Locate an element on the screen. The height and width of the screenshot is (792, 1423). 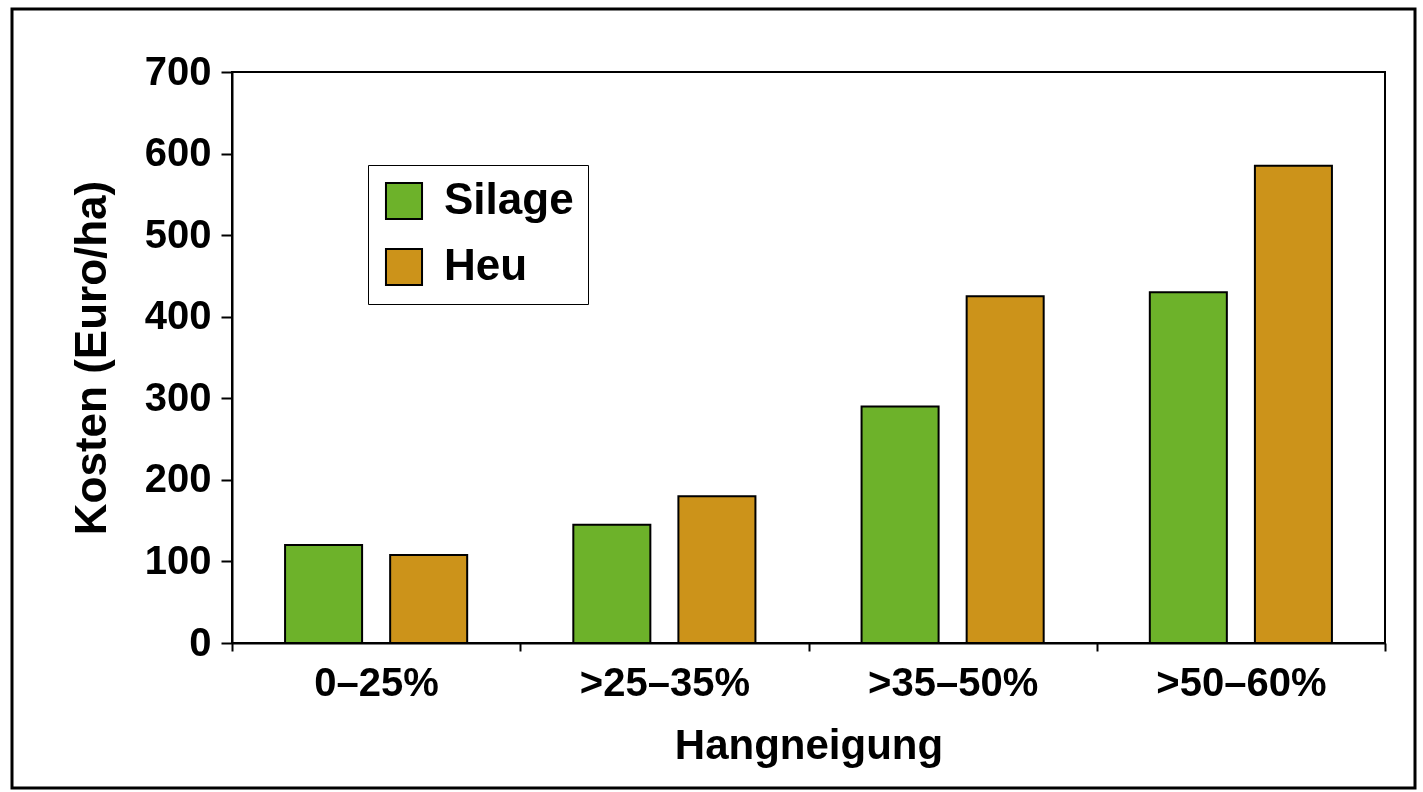
y-tick-label: 200 is located at coordinates (178, 478).